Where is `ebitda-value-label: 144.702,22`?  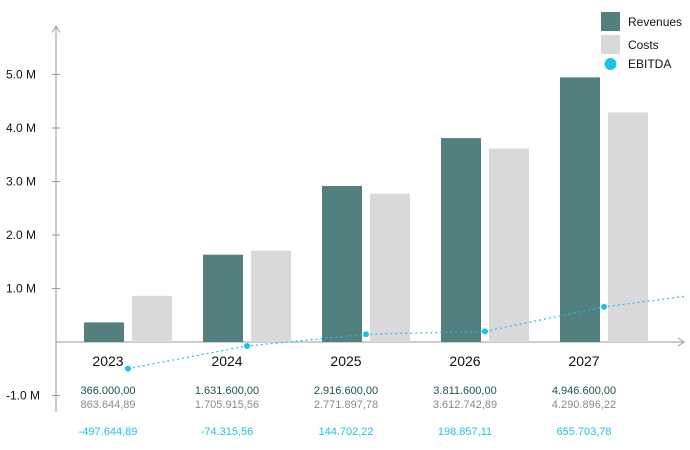
ebitda-value-label: 144.702,22 is located at coordinates (345, 432).